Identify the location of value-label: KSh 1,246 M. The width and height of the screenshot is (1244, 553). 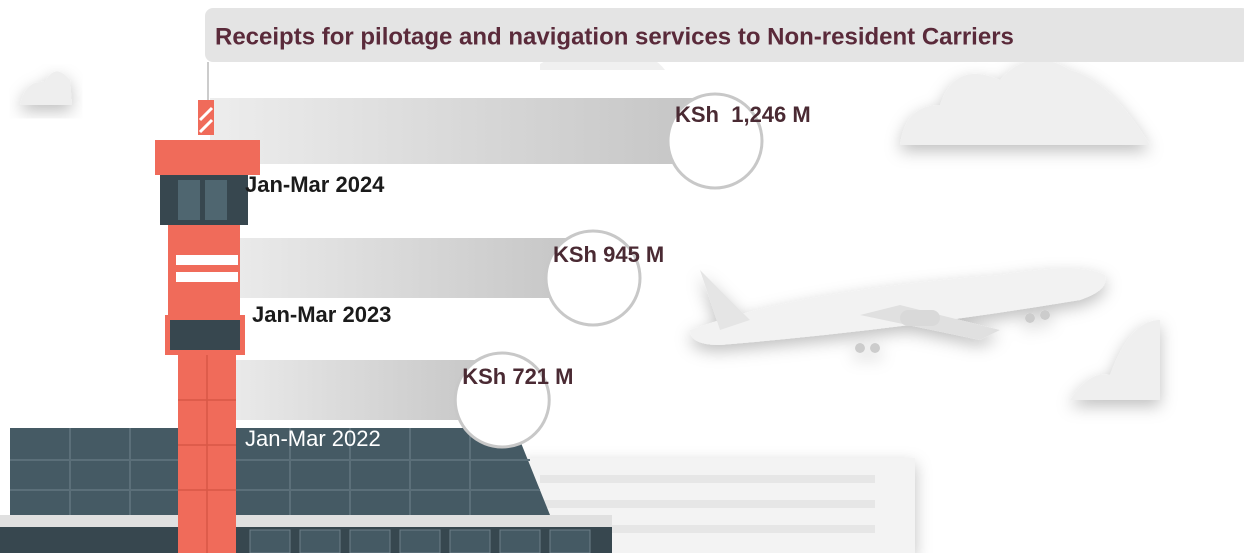
(743, 114).